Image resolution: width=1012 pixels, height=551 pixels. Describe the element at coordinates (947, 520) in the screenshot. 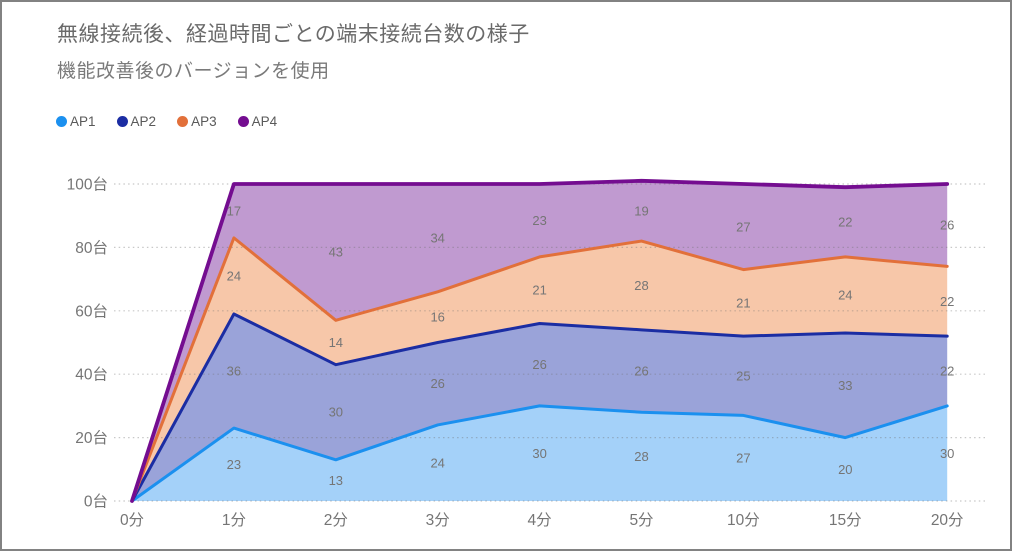

I see `x-tick-20分: 20分` at that location.